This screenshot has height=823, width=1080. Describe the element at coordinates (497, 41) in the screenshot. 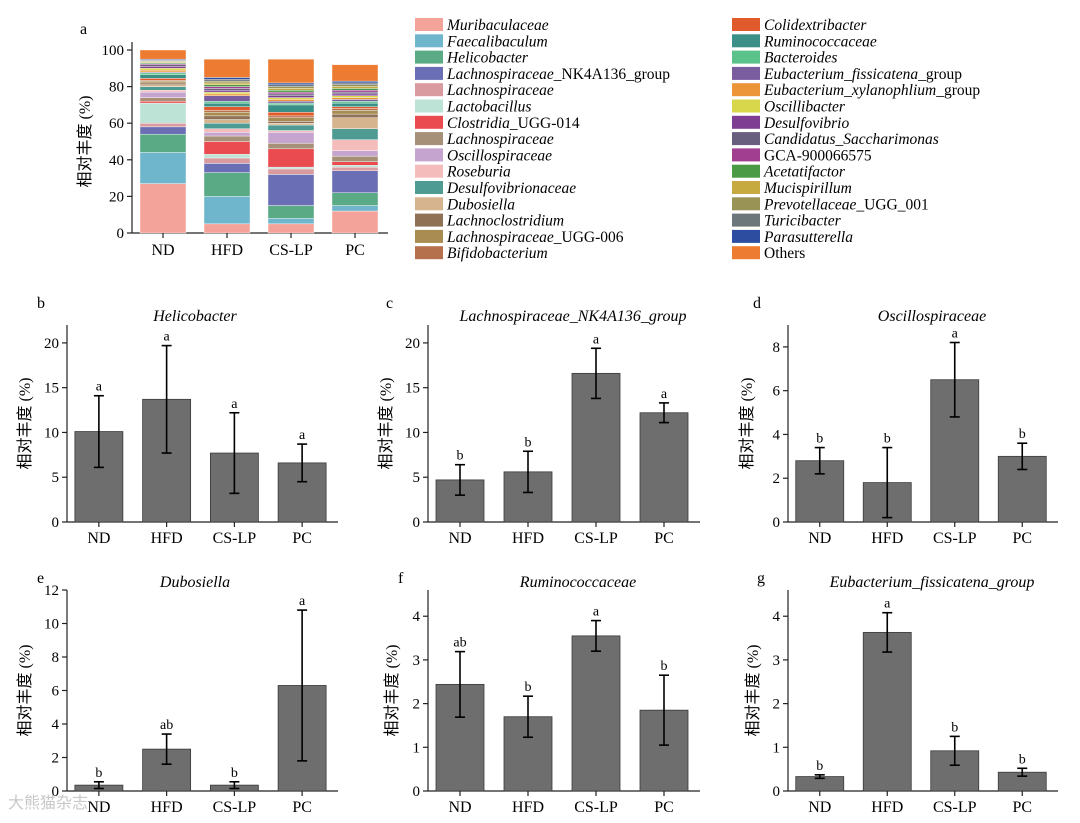

I see `legend-entry: Faecalibaculum` at that location.